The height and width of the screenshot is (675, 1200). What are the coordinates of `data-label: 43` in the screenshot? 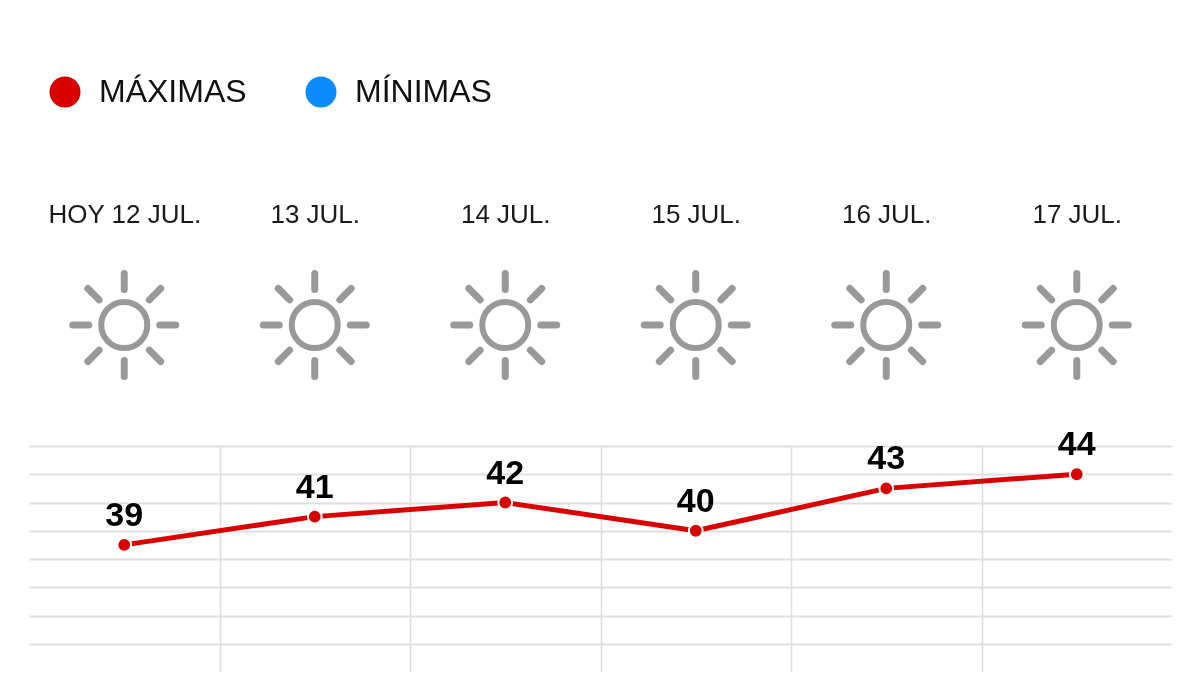 It's located at (886, 457).